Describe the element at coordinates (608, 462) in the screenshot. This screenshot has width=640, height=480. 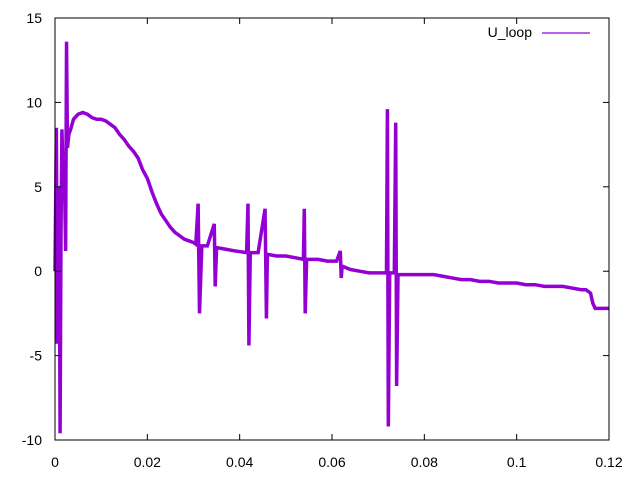
I see `x-tick-label: 0.12` at that location.